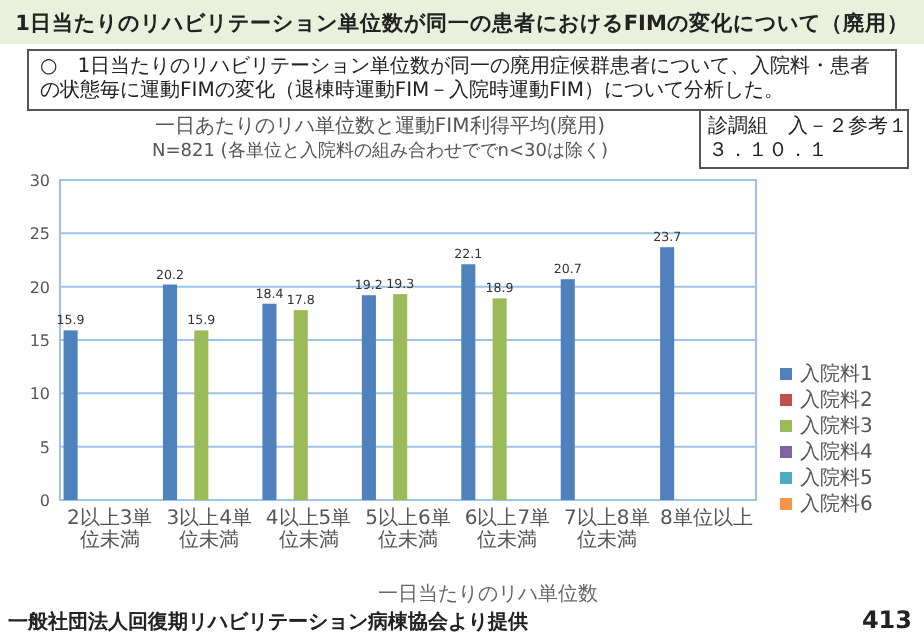 The image size is (924, 640). Describe the element at coordinates (408, 529) in the screenshot. I see `x-tick-label: 5以上6単位未満` at that location.